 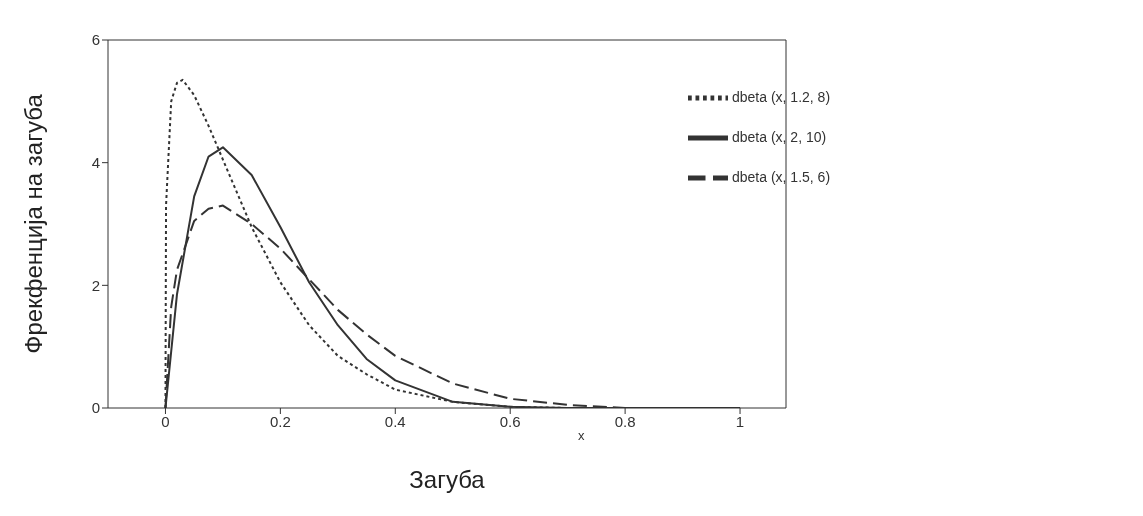 What do you see at coordinates (95, 40) in the screenshot?
I see `y-tick-label: 6` at bounding box center [95, 40].